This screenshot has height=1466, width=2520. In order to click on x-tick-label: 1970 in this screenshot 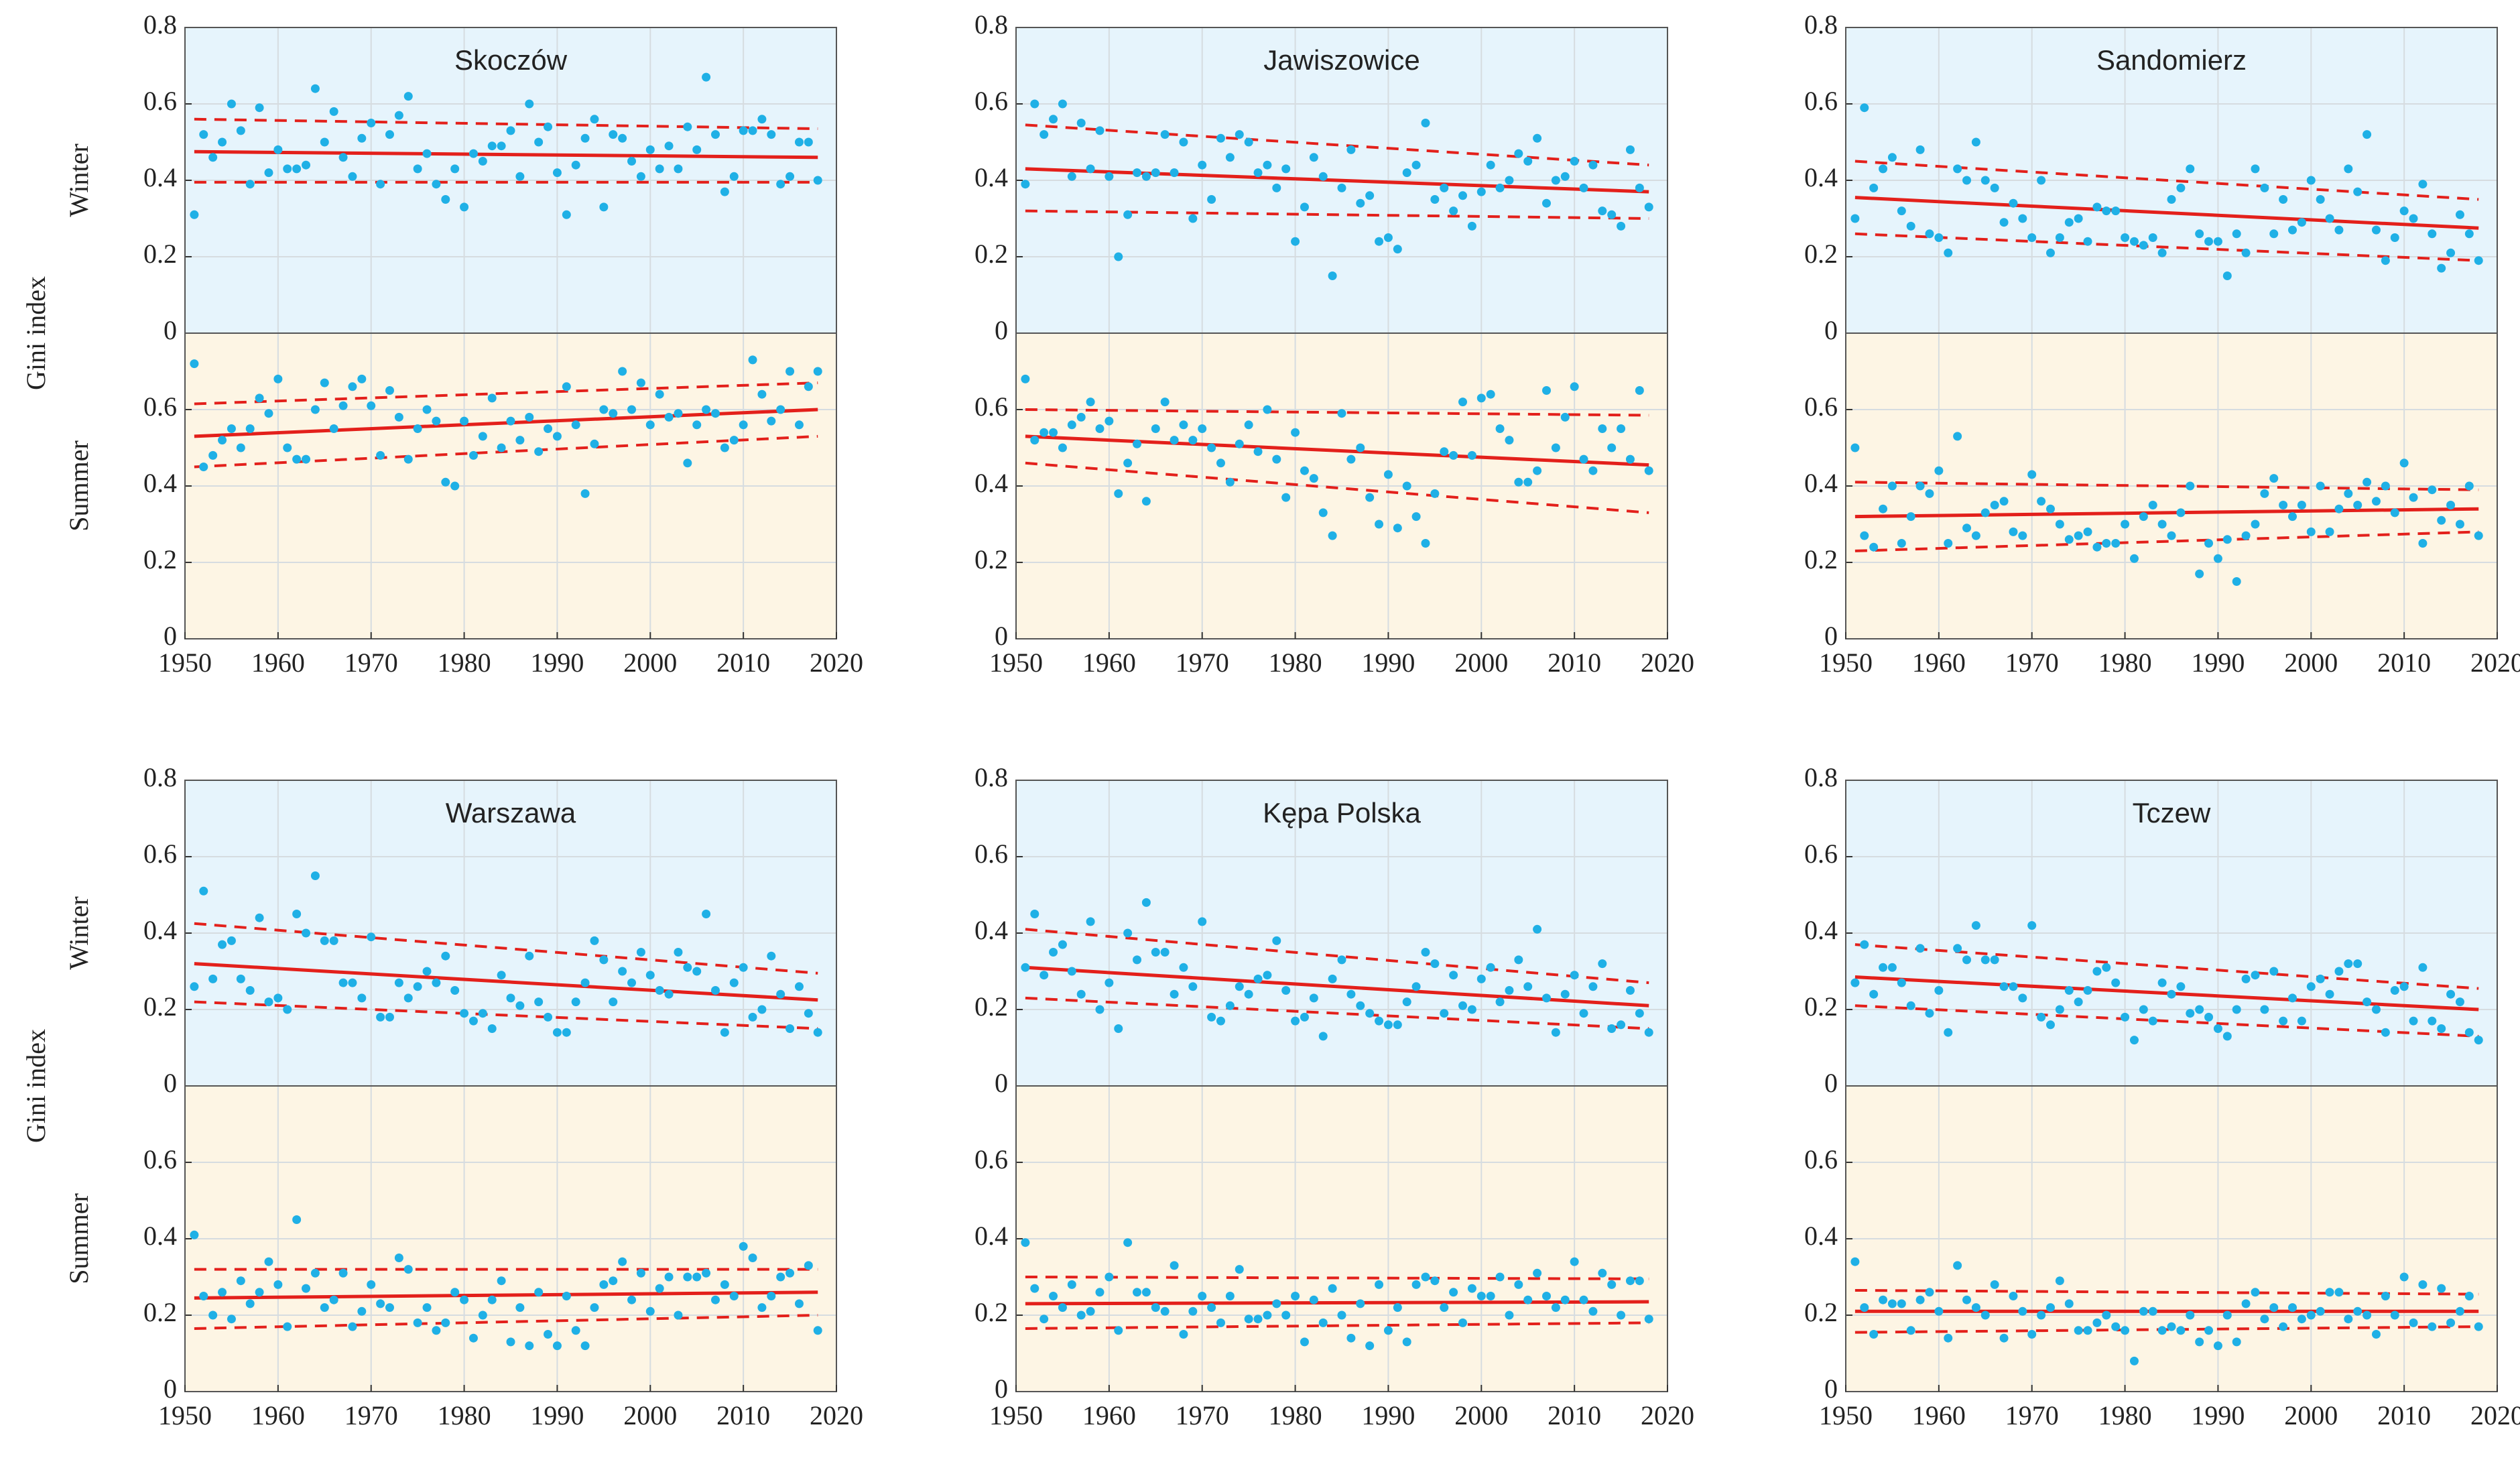, I will do `click(1202, 1415)`.